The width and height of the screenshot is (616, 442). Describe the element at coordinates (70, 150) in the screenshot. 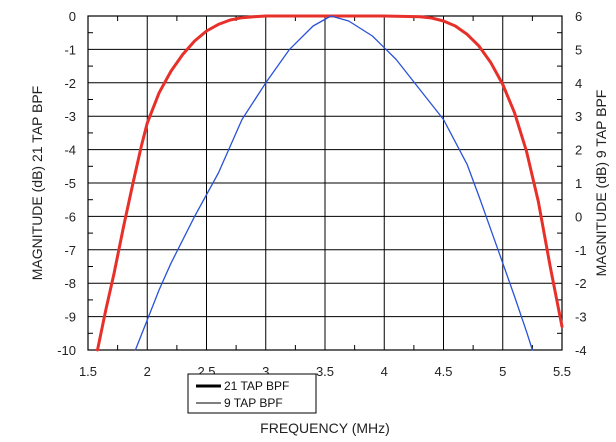

I see `y-left-tick-label: -4` at that location.